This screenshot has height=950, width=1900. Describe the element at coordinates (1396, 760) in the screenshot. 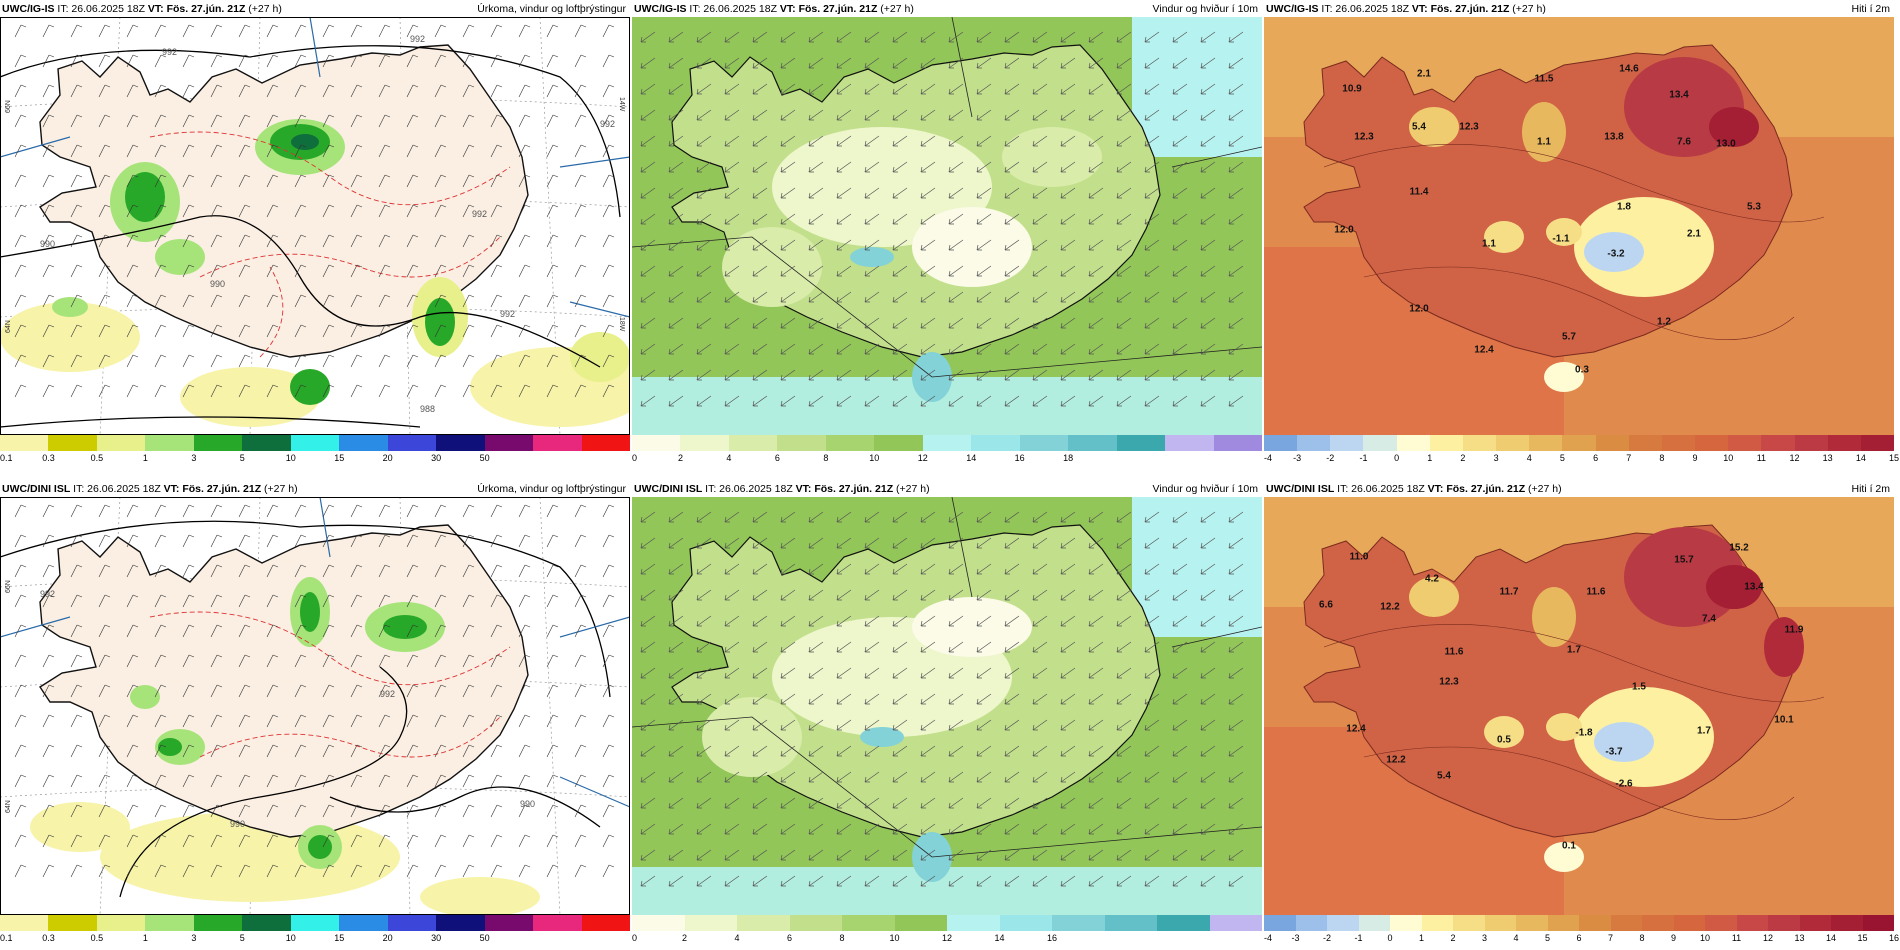

I see `temperature-value: 12.2` at that location.